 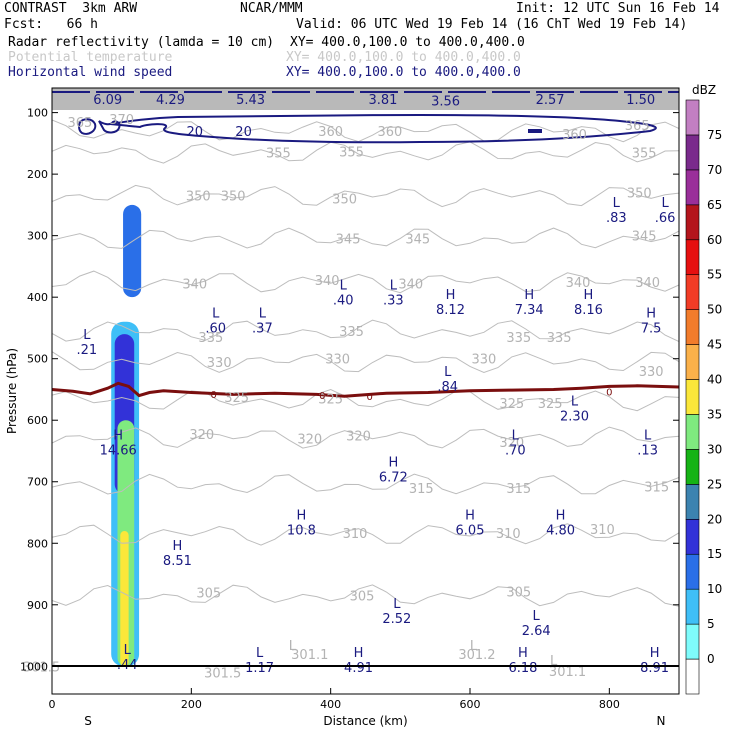 What do you see at coordinates (711, 659) in the screenshot?
I see `colorbar-label: 0` at bounding box center [711, 659].